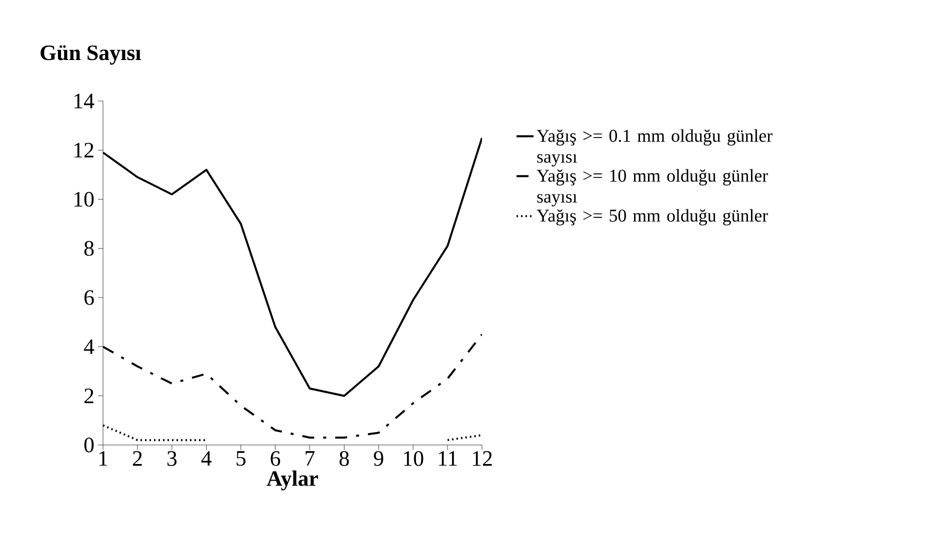 The image size is (940, 537). Describe the element at coordinates (275, 458) in the screenshot. I see `x-tick-label: 6` at that location.